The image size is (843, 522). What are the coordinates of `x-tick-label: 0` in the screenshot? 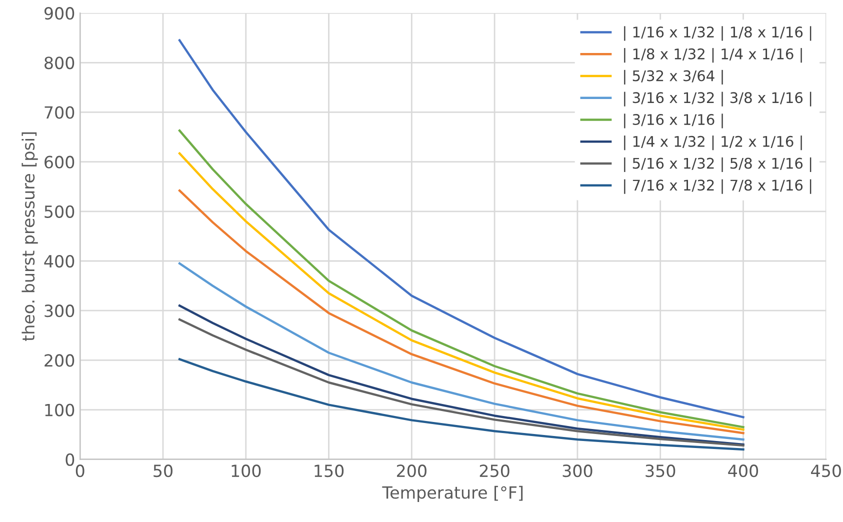 It's located at (80, 471).